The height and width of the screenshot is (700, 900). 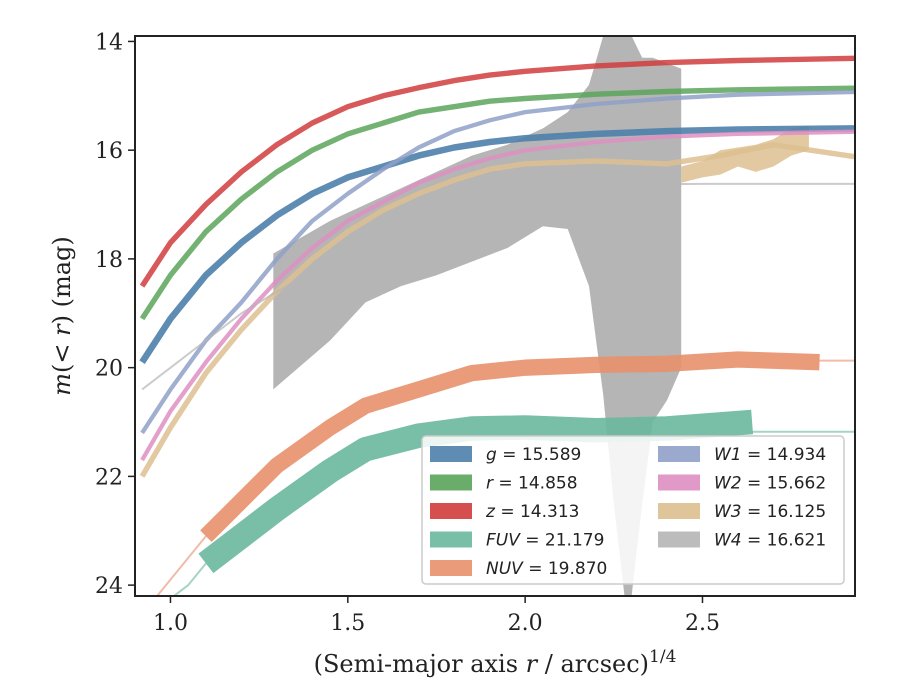 I want to click on y-tick-label: 24, so click(x=109, y=586).